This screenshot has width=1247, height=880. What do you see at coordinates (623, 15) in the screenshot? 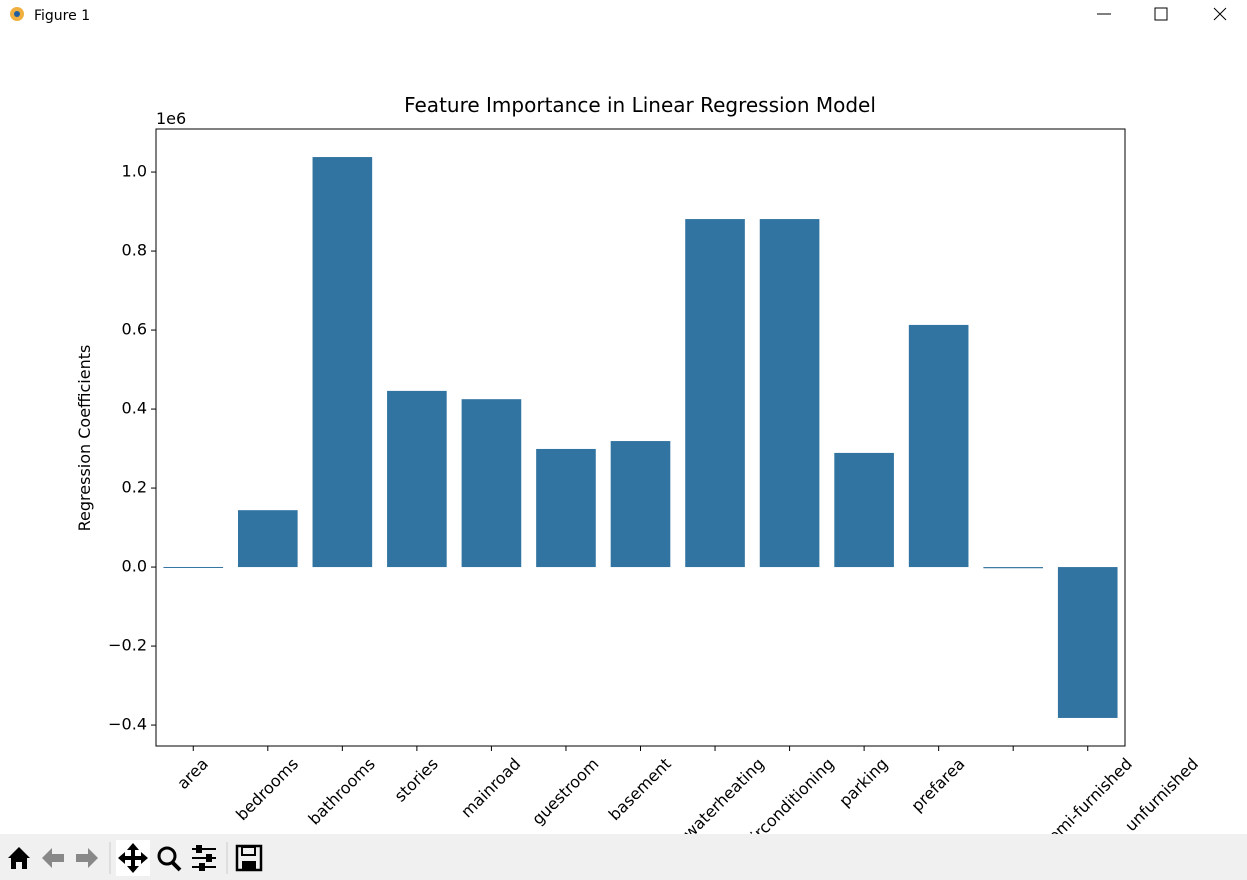
I see `title-bar` at bounding box center [623, 15].